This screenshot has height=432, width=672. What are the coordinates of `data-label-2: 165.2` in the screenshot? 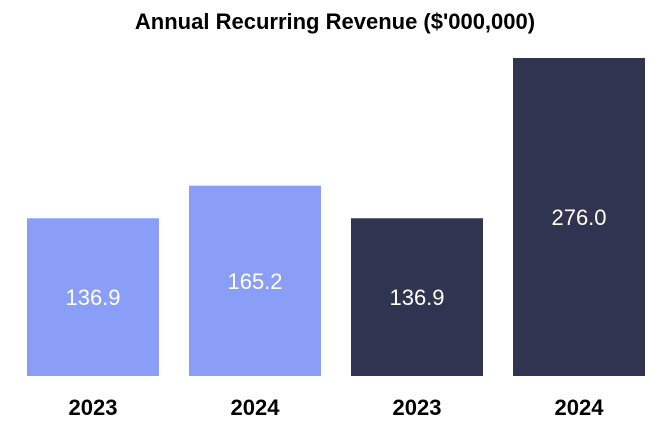 It's located at (254, 281).